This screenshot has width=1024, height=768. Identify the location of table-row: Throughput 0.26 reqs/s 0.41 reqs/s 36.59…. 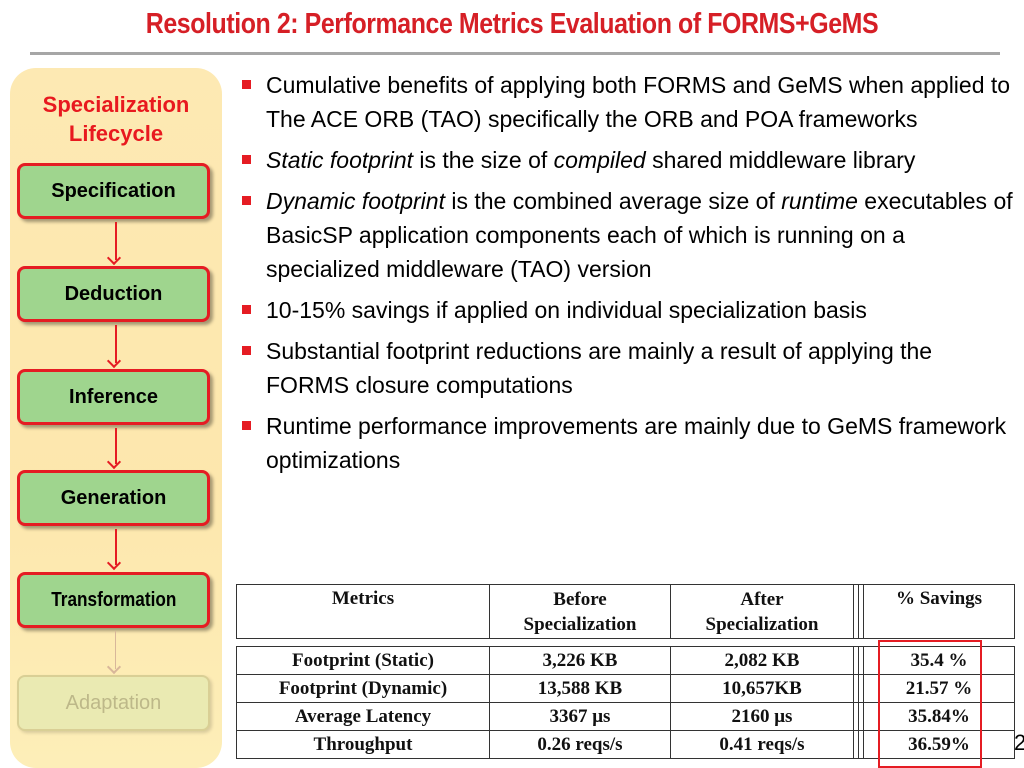
(625, 744).